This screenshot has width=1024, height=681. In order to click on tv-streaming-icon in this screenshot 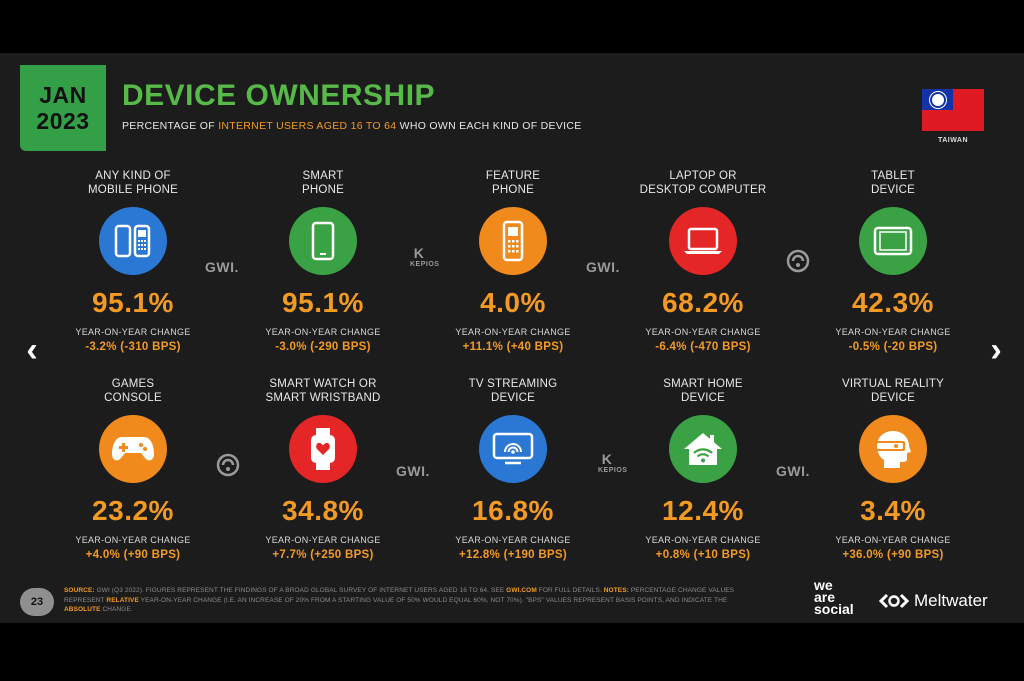, I will do `click(513, 449)`.